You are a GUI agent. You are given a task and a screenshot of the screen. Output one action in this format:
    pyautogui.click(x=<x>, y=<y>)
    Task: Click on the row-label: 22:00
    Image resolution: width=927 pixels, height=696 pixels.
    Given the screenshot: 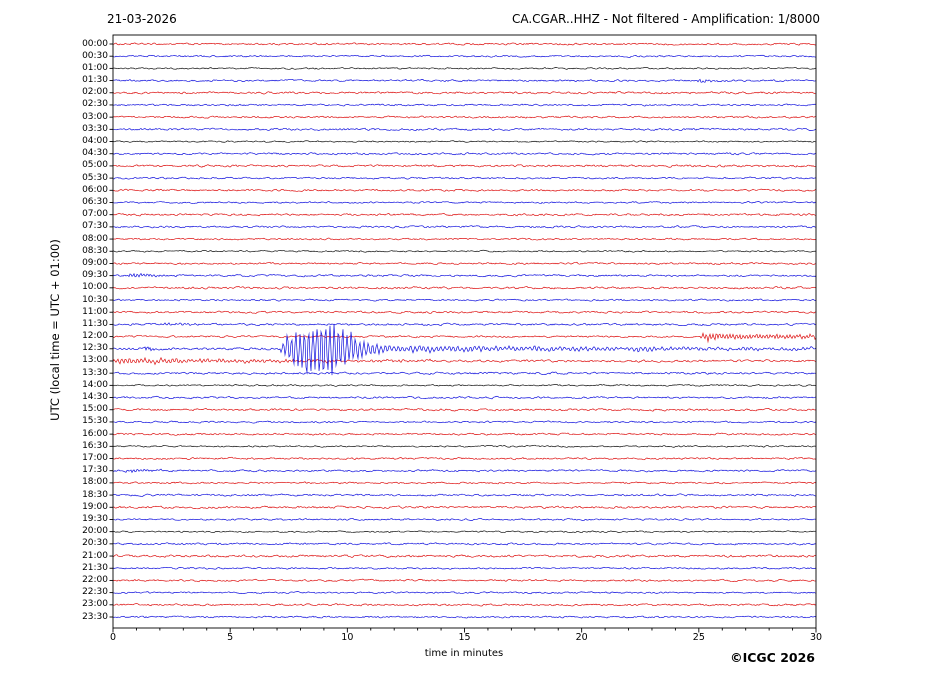 What is the action you would take?
    pyautogui.click(x=95, y=579)
    